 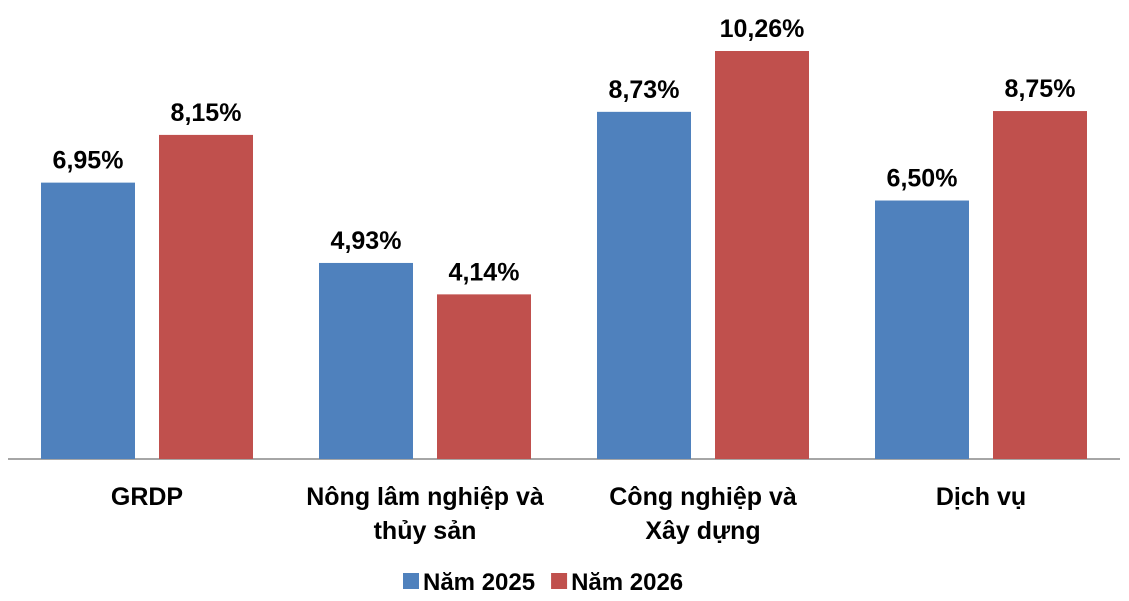 I want to click on legend-label: Năm 2025, so click(x=479, y=582).